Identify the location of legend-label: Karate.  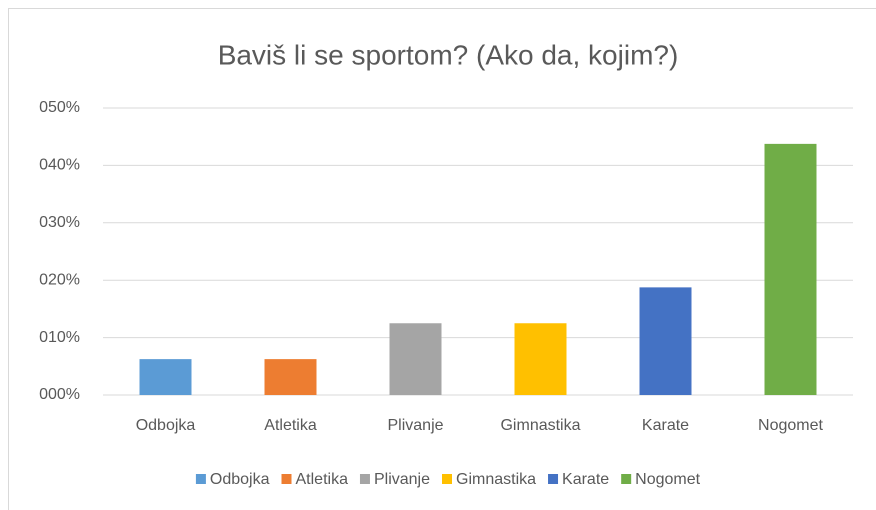
(585, 479).